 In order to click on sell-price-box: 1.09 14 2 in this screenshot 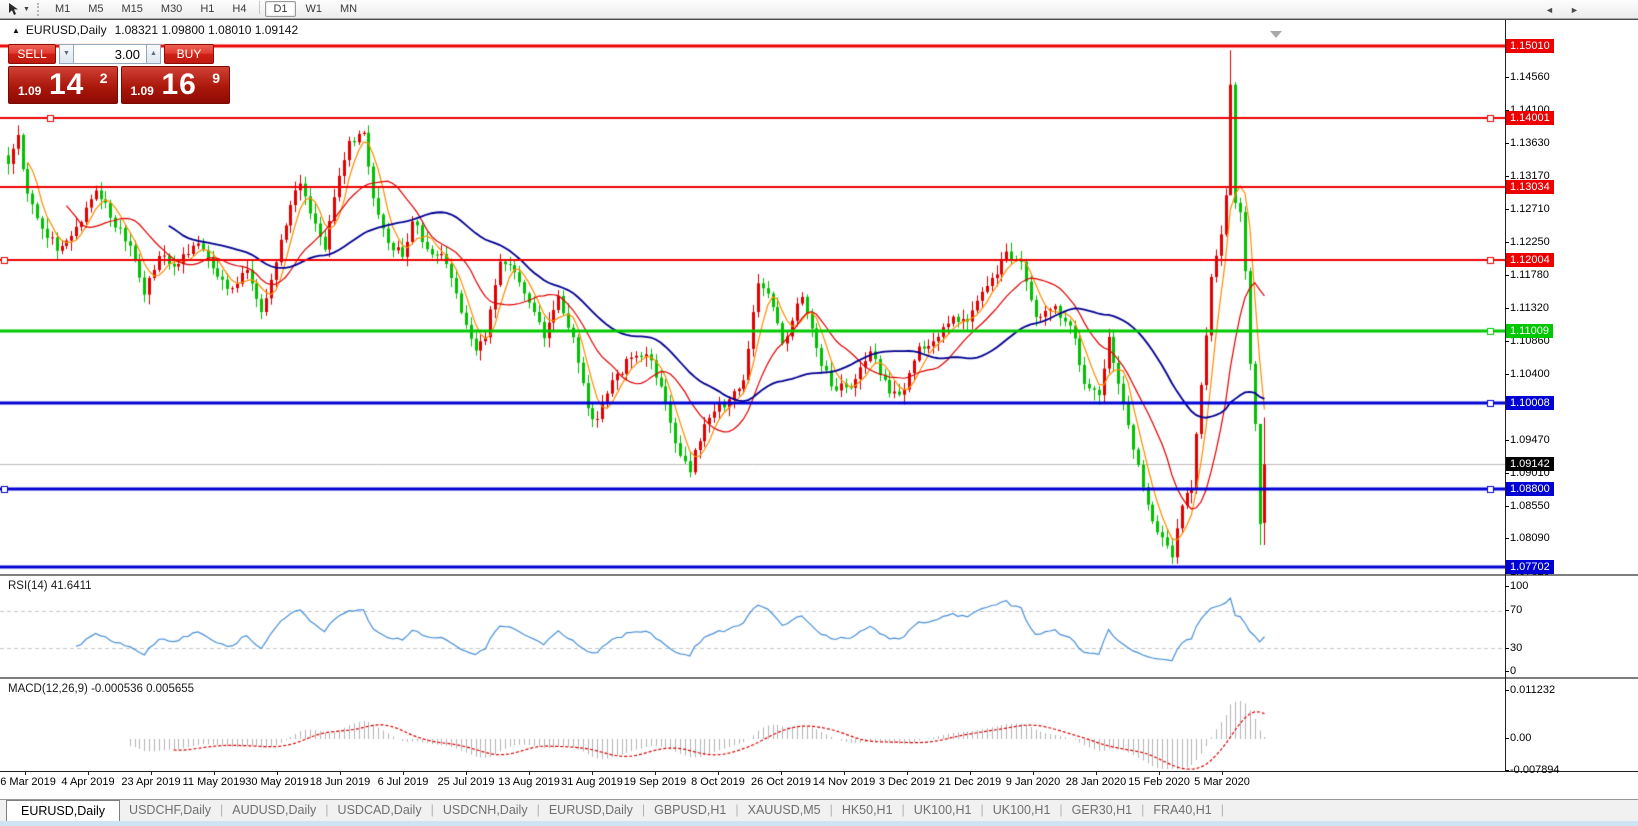, I will do `click(63, 85)`.